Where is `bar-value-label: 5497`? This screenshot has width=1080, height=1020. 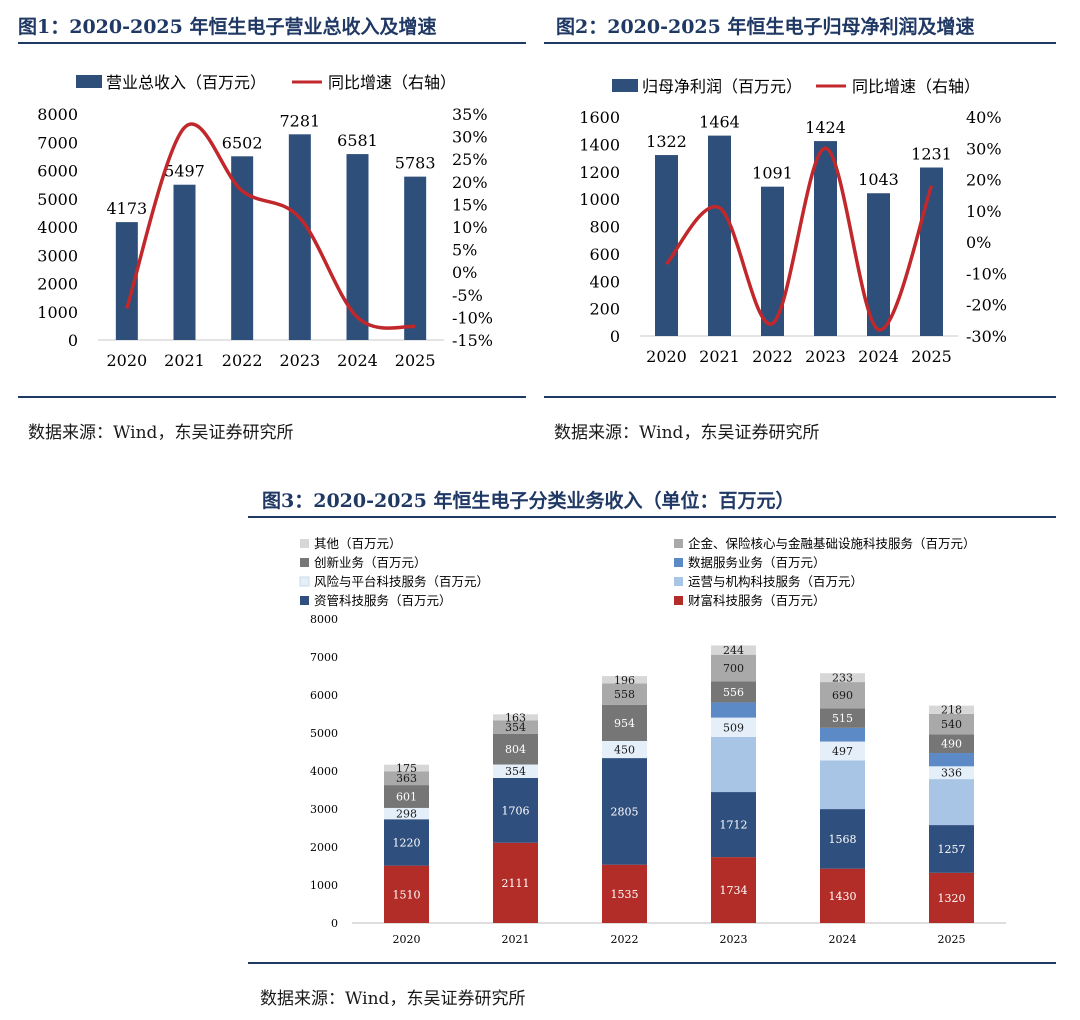 bar-value-label: 5497 is located at coordinates (184, 171).